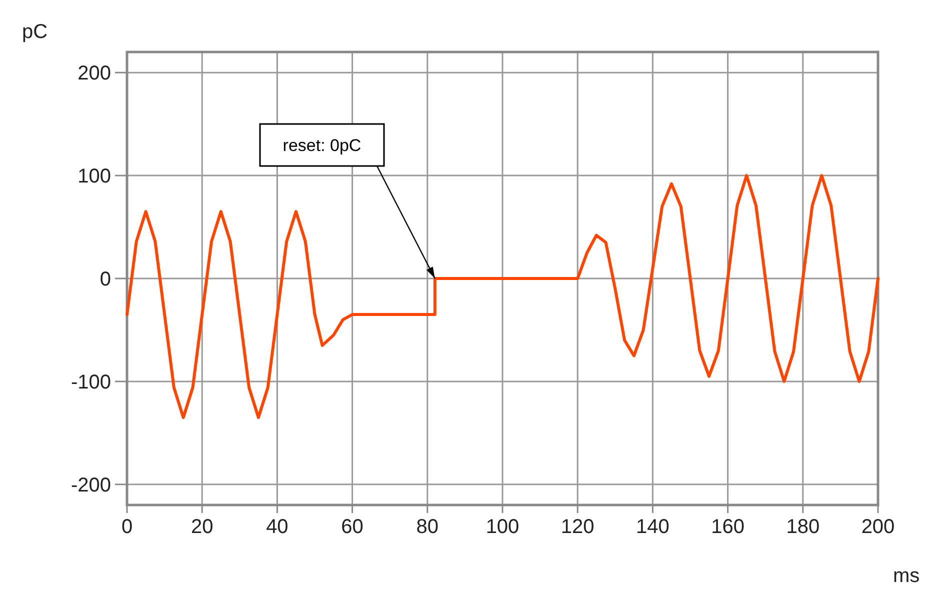 The image size is (934, 590). What do you see at coordinates (727, 527) in the screenshot?
I see `x-tick-label: 160` at bounding box center [727, 527].